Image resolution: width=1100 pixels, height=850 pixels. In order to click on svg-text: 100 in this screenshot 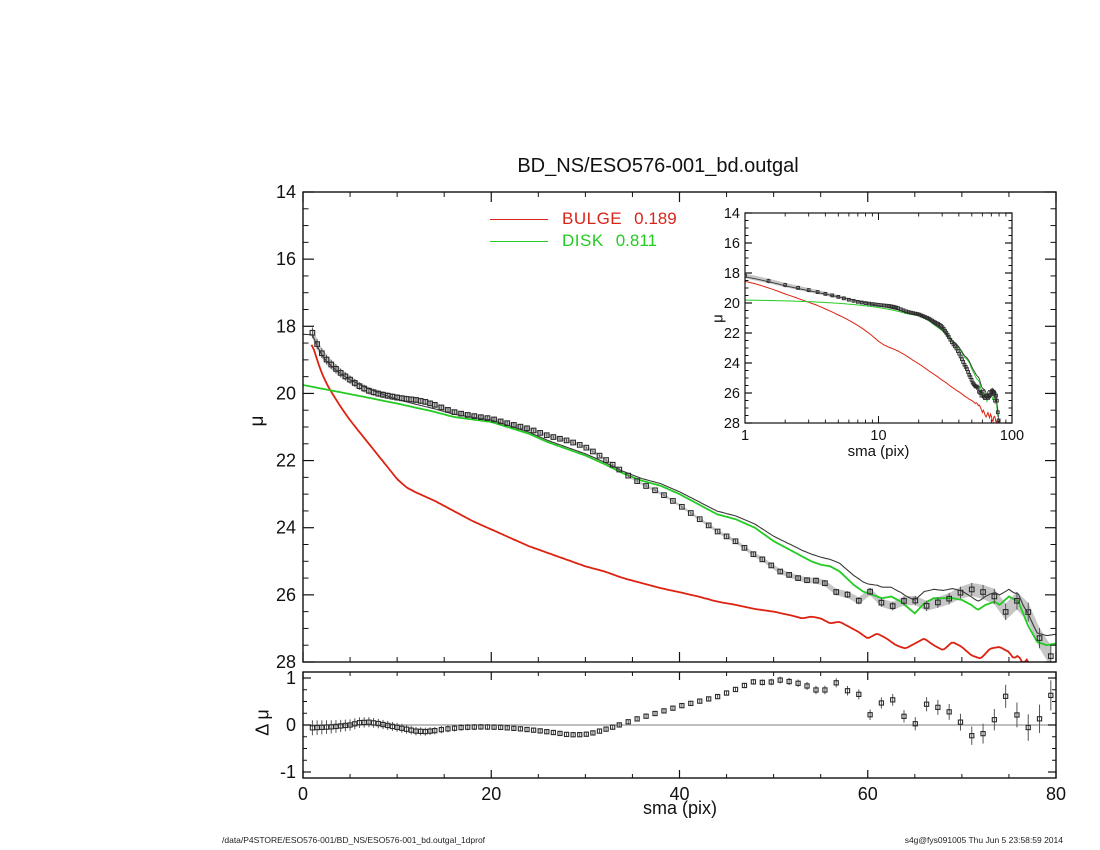, I will do `click(1012, 436)`.